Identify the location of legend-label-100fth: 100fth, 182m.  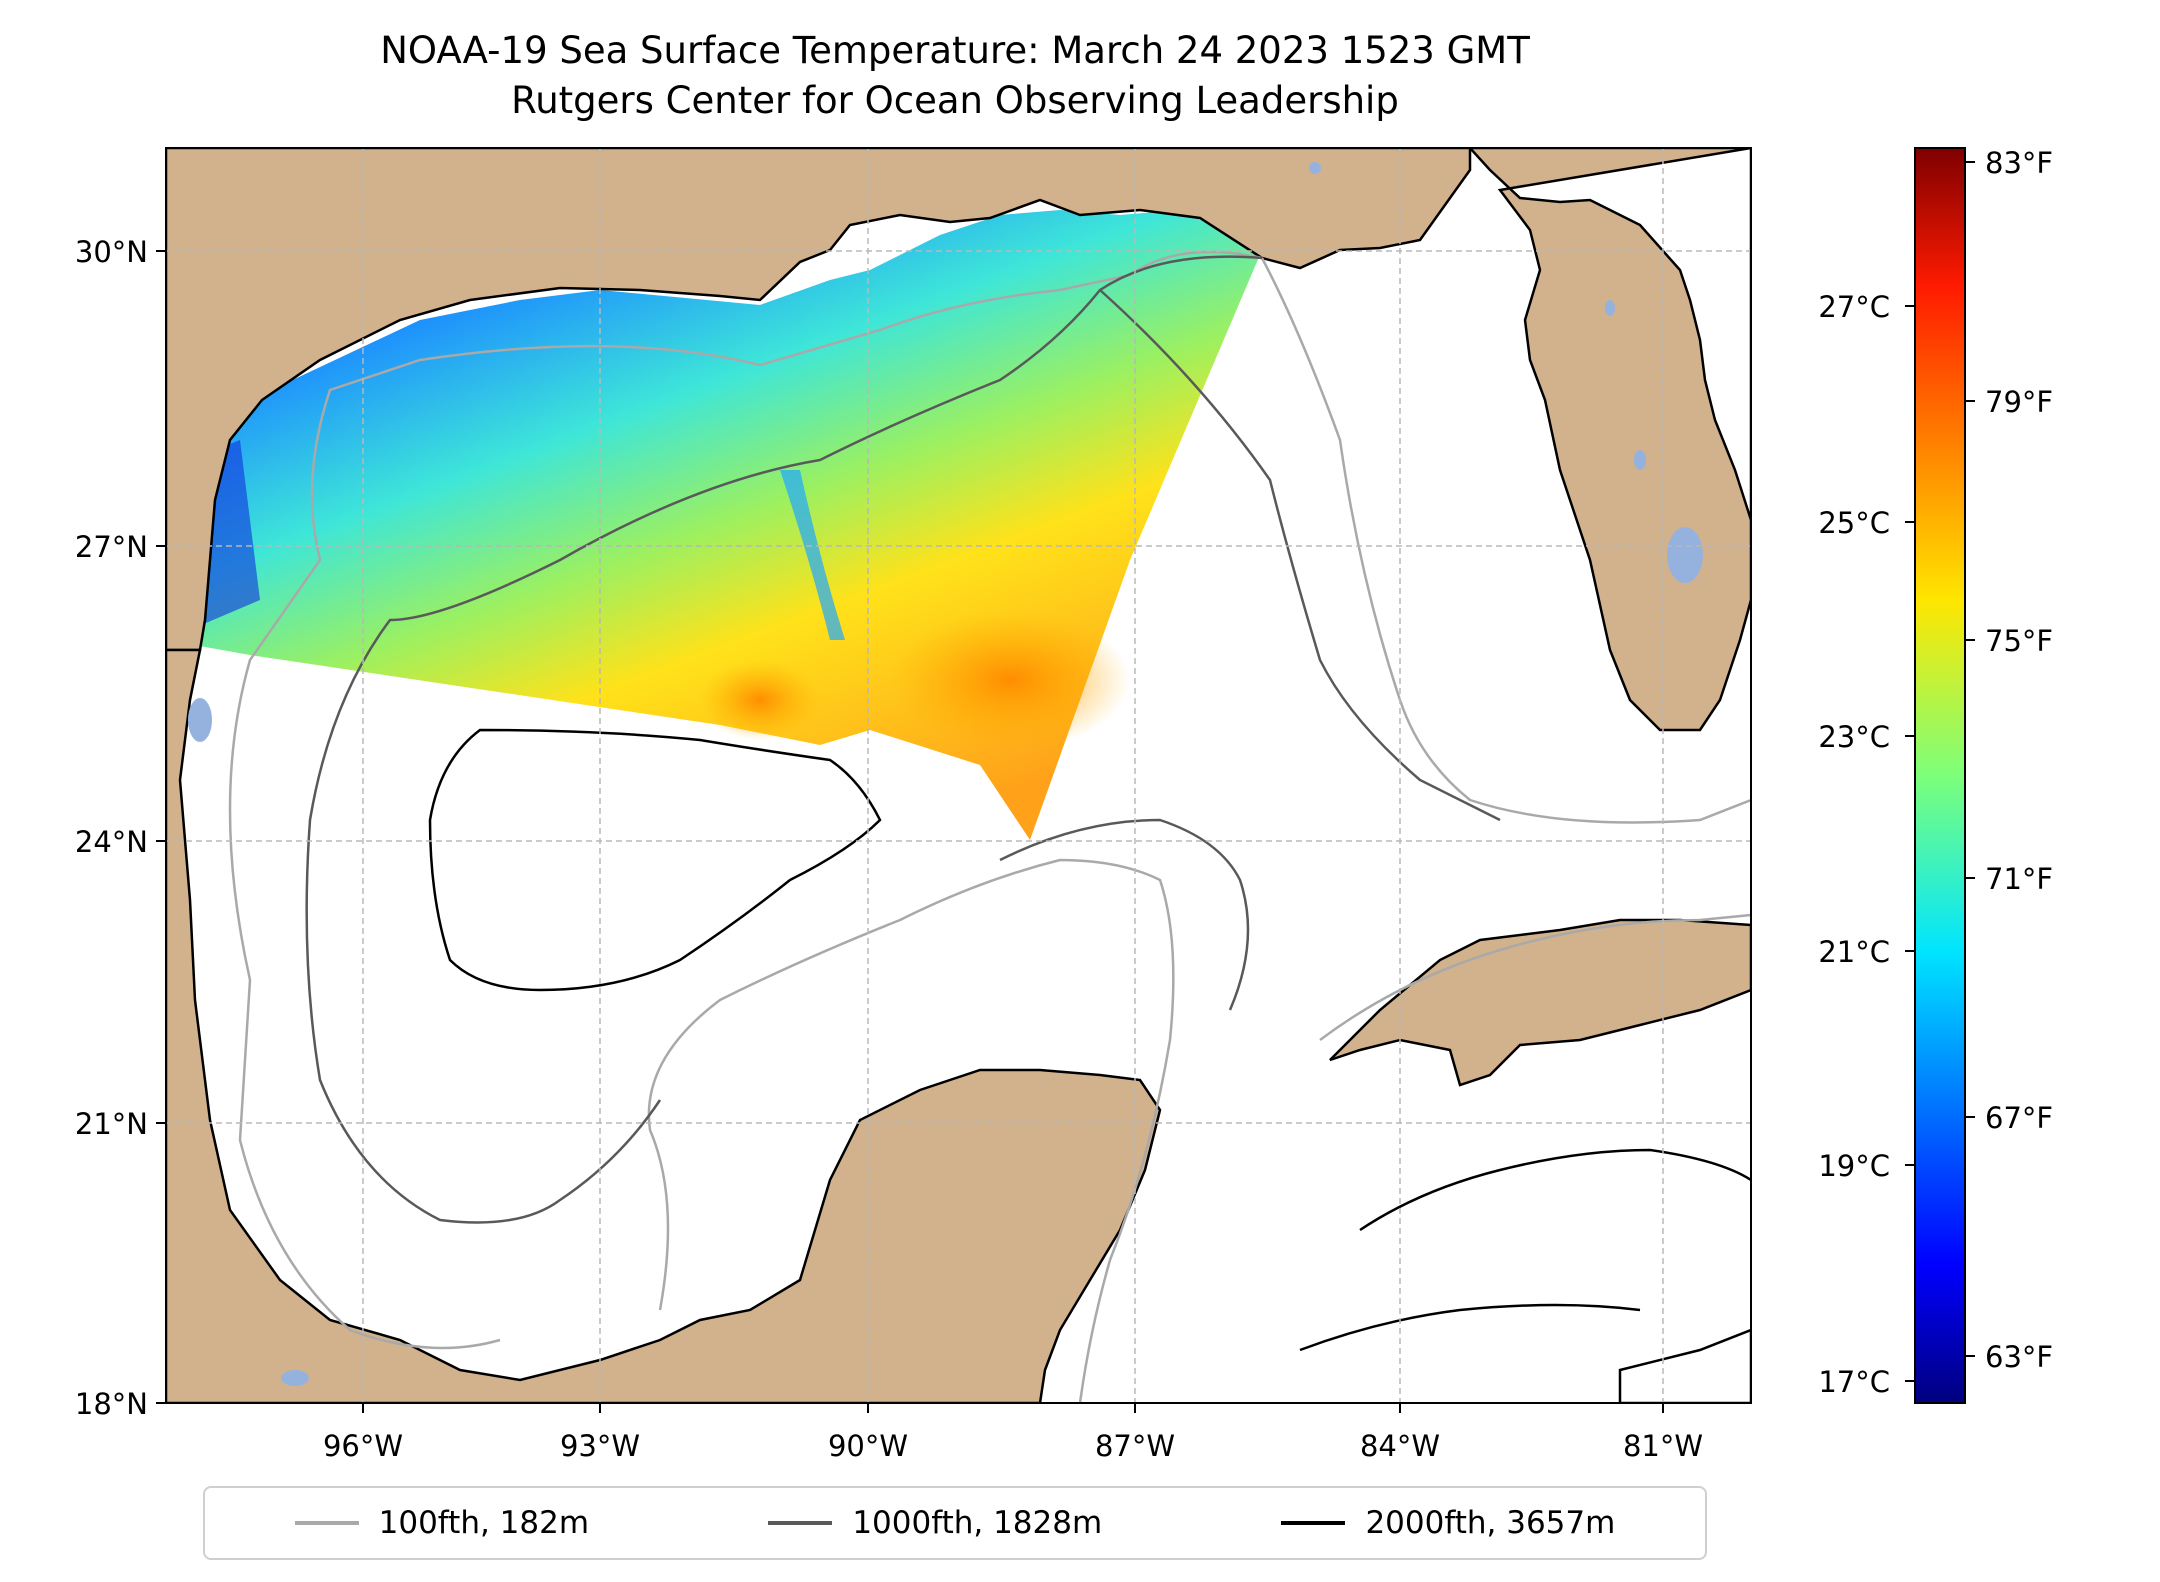
(484, 1523).